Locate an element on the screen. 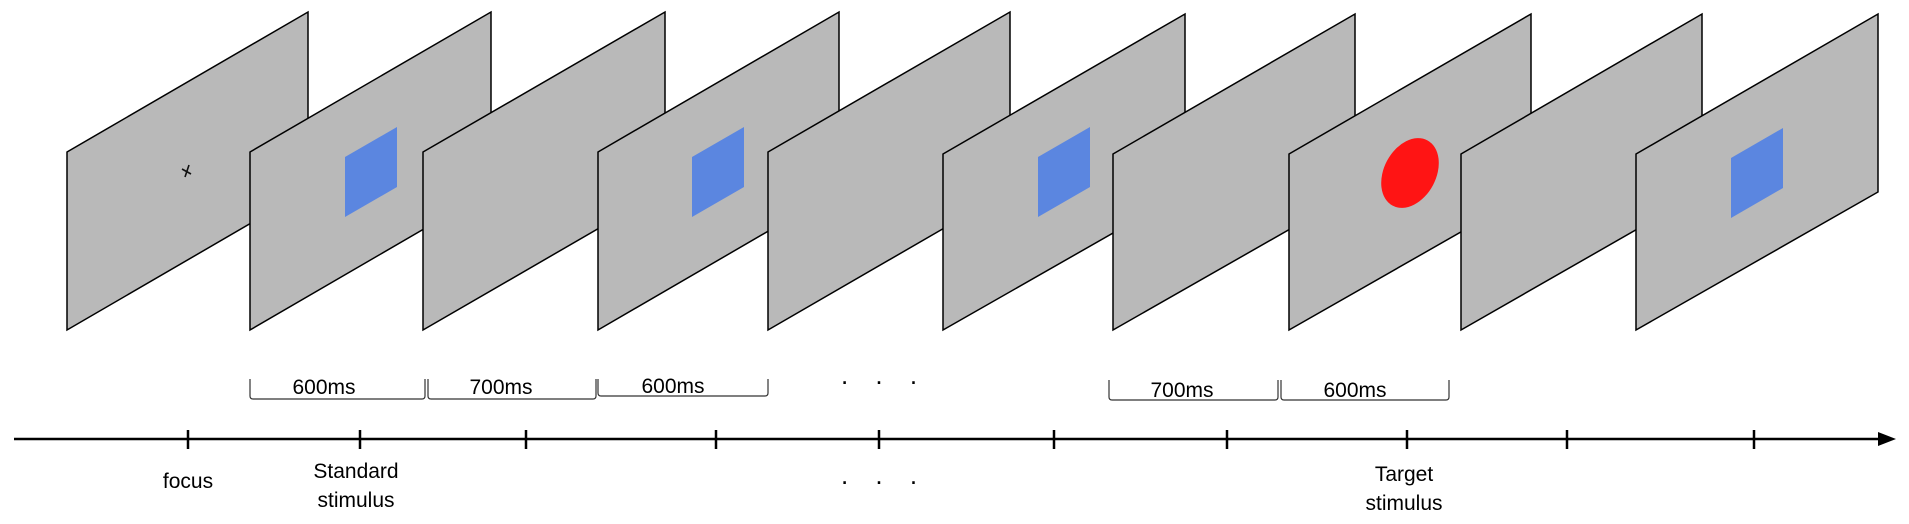  duration-brackets: 600ms 700ms 600ms 700ms 600ms . . . is located at coordinates (849, 381).